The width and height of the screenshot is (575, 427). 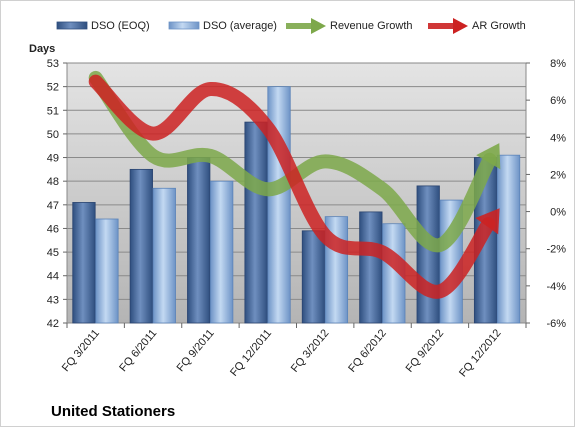 What do you see at coordinates (499, 26) in the screenshot?
I see `legend-label-ar-growth: AR Growth` at bounding box center [499, 26].